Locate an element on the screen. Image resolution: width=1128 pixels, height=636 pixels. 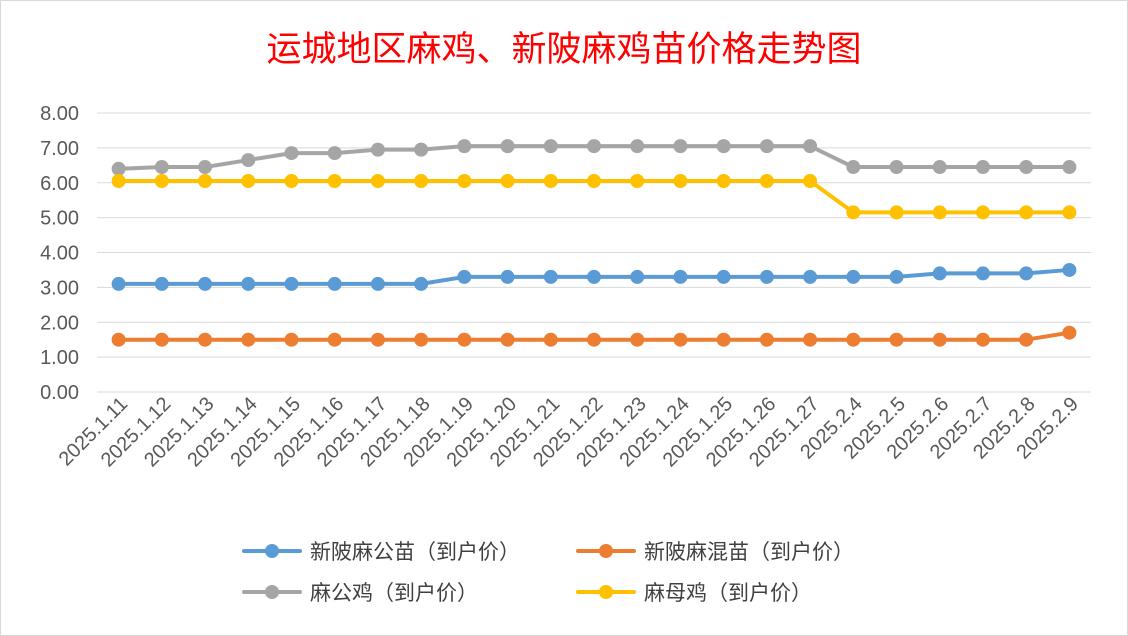
y-tick-label: 8.00 is located at coordinates (59, 114).